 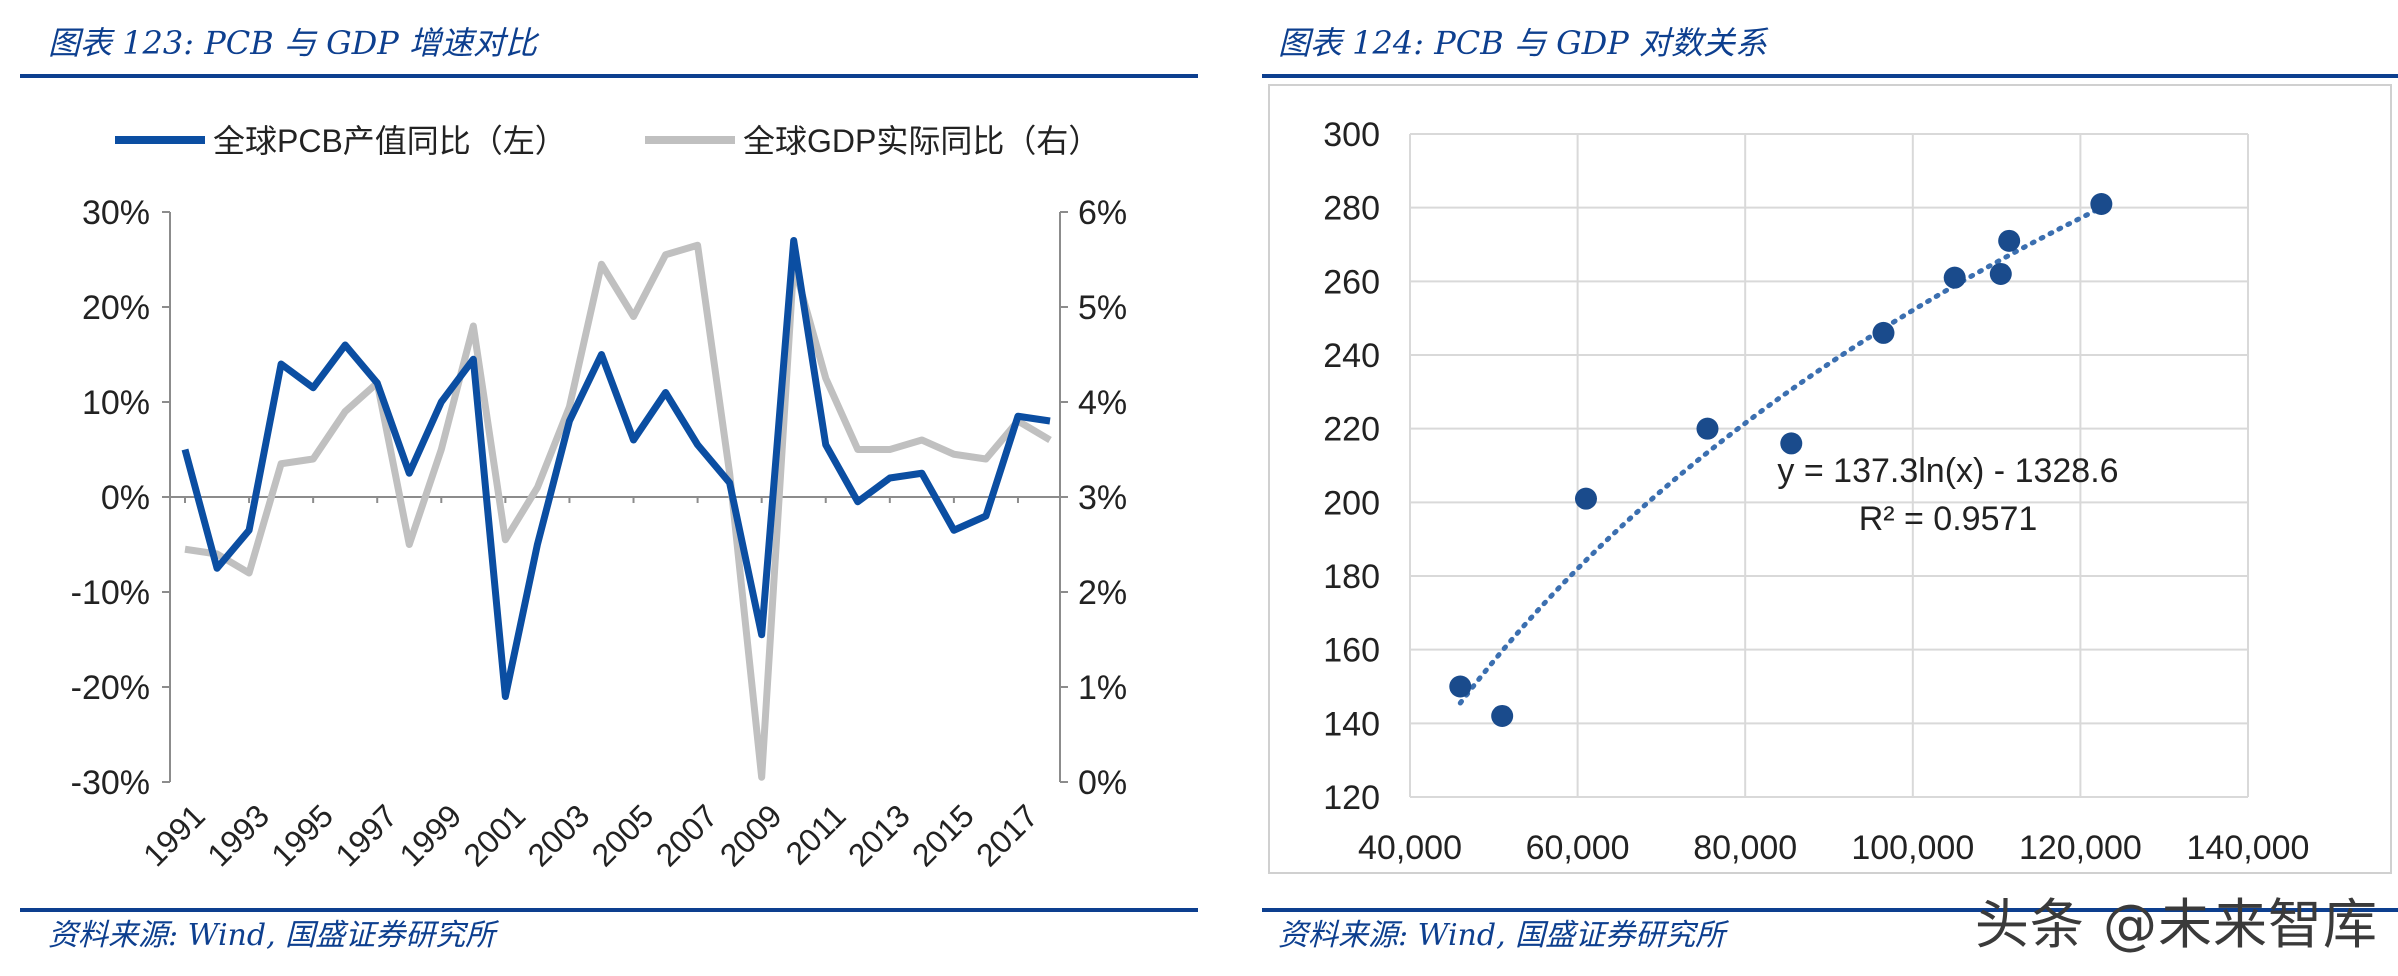 What do you see at coordinates (1948, 519) in the screenshot?
I see `trendline-r-squared: R² = 0.9571` at bounding box center [1948, 519].